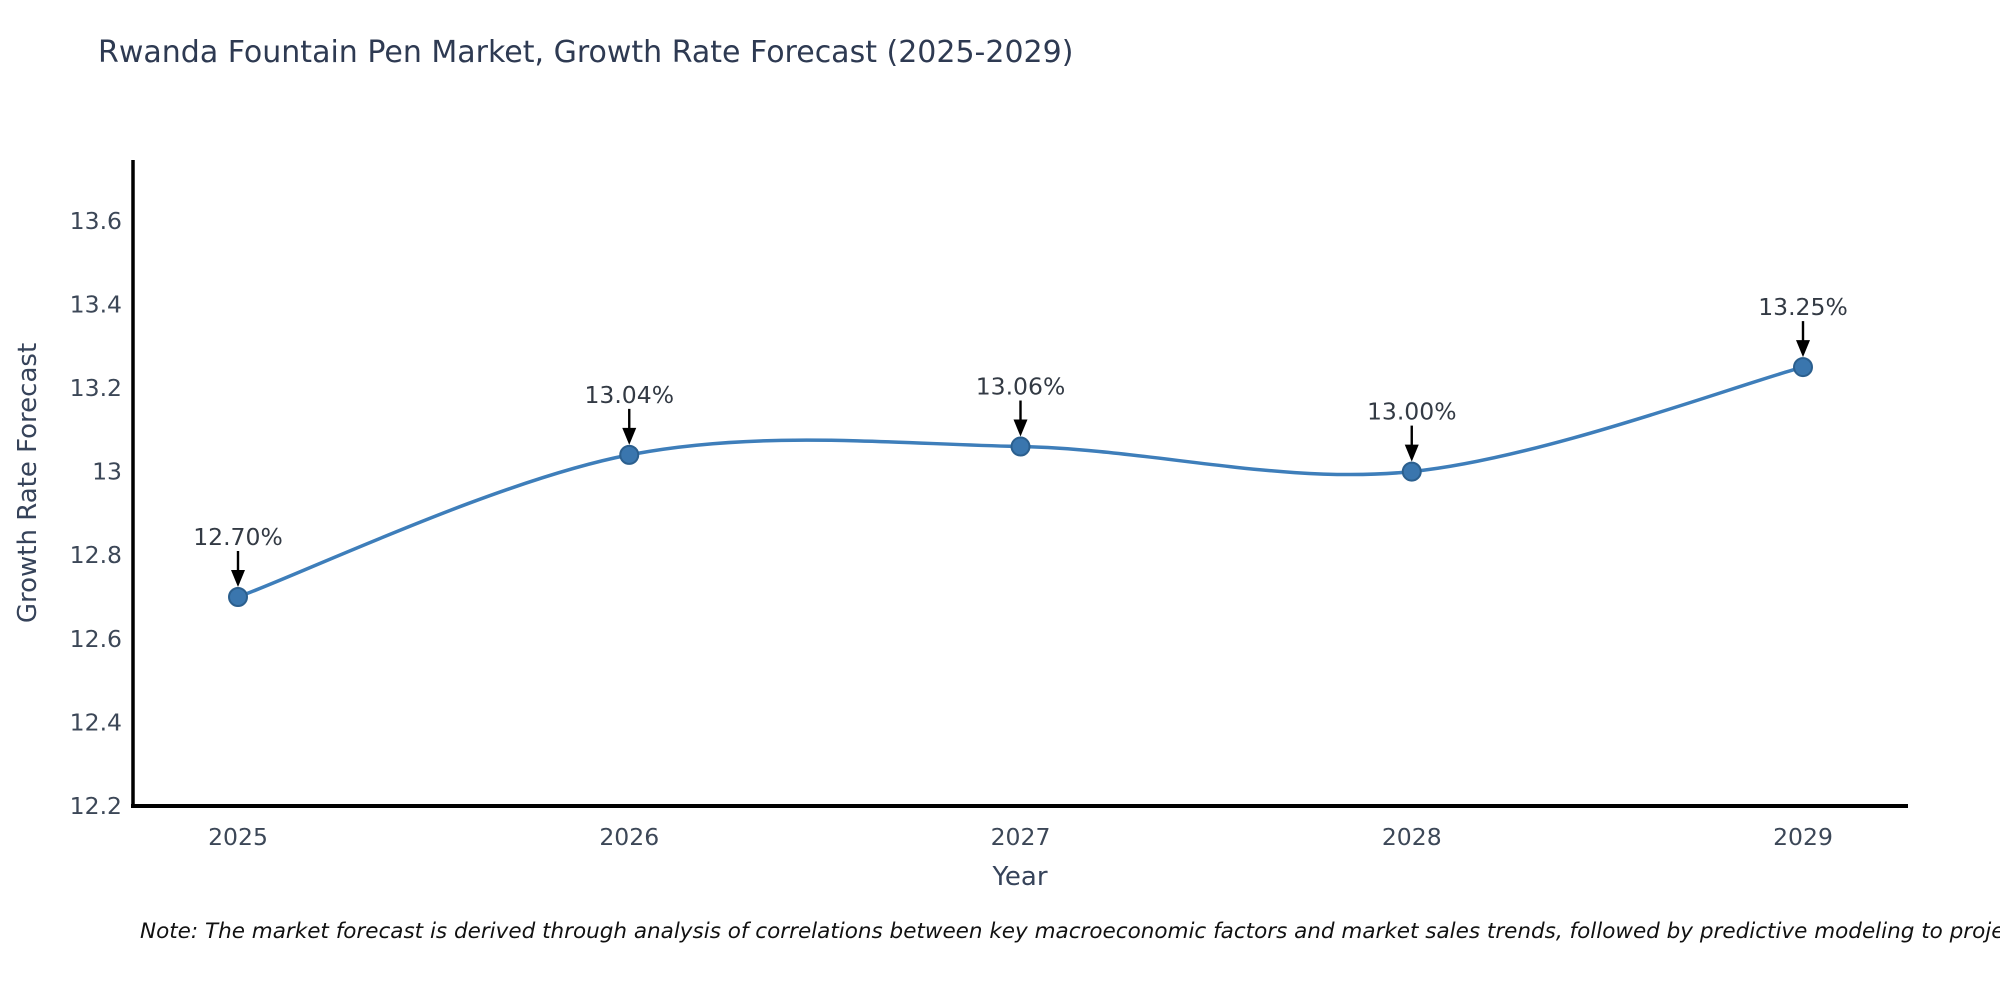  What do you see at coordinates (238, 537) in the screenshot?
I see `data-point-value-label: 12.70%` at bounding box center [238, 537].